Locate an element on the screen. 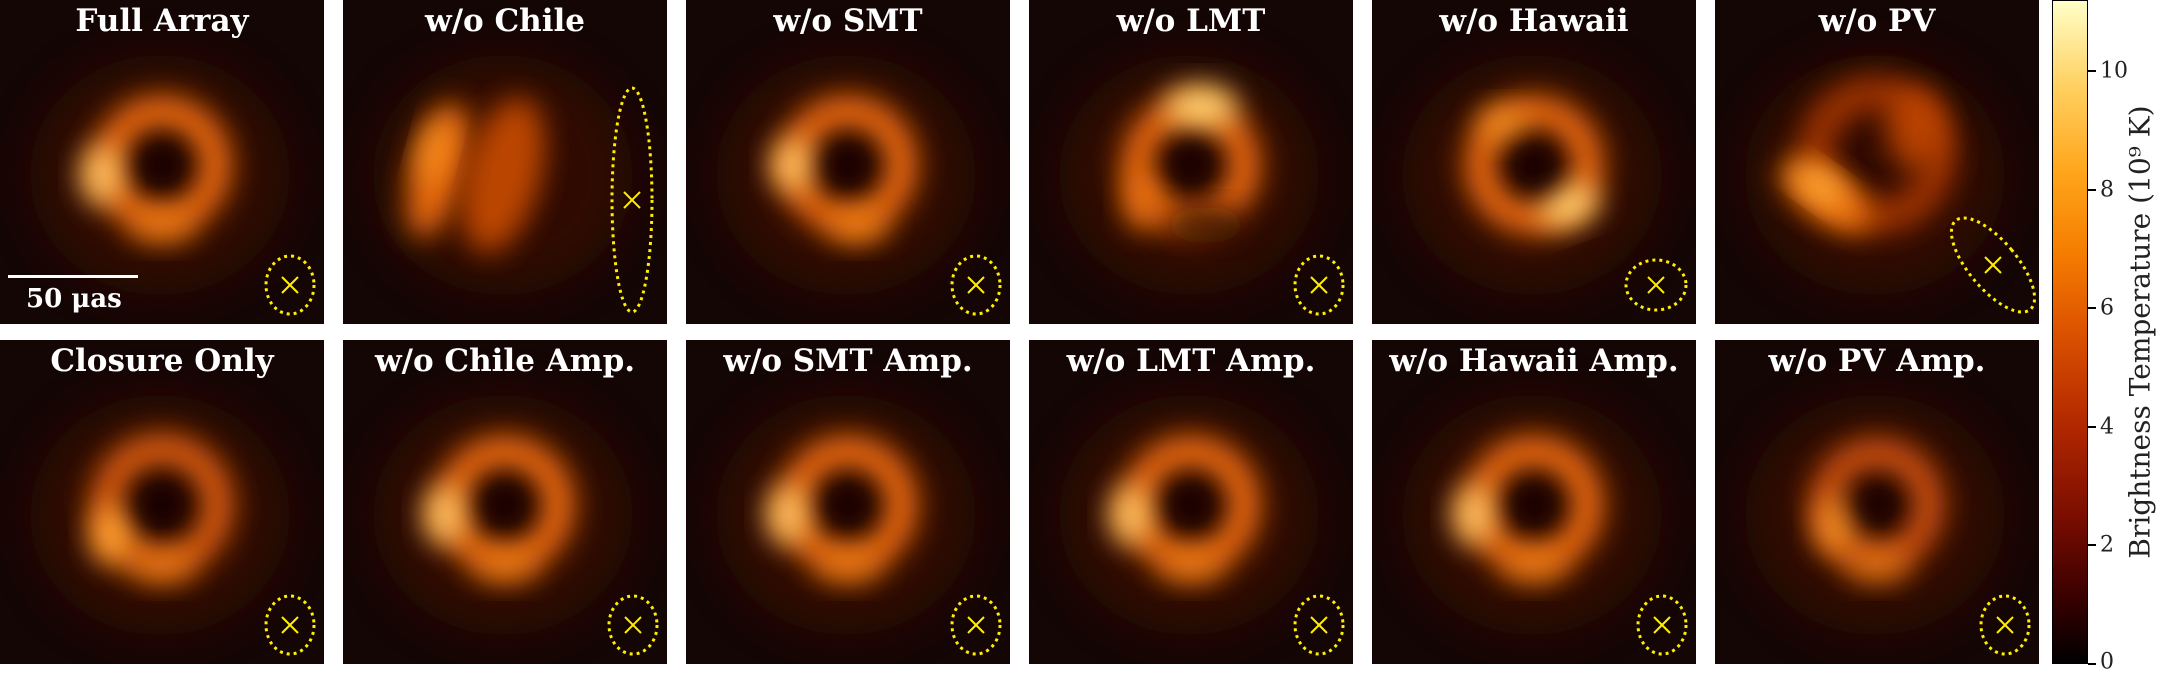 Image resolution: width=2170 pixels, height=675 pixels. image-panel: w/o Hawaii is located at coordinates (1534, 162).